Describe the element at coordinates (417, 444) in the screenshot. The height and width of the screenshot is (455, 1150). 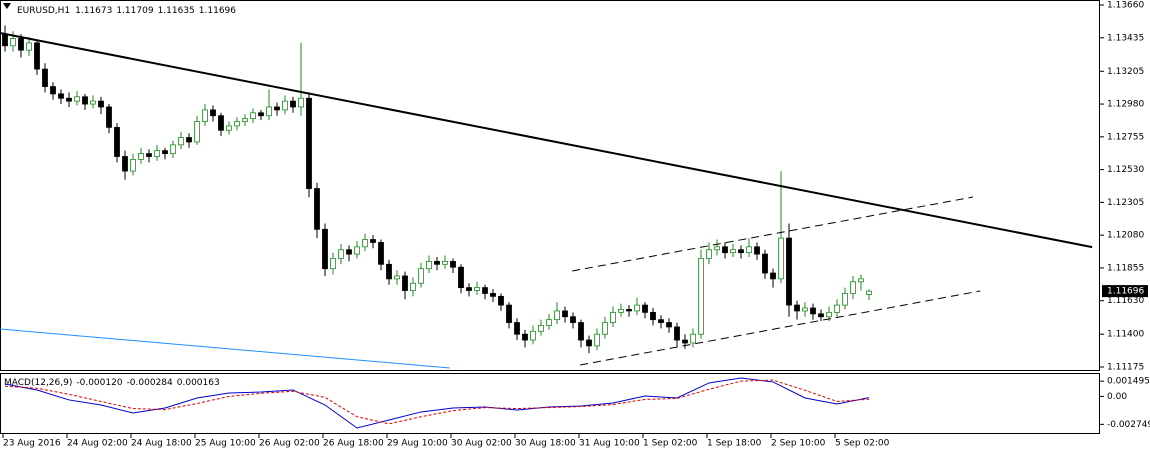
I see `x-tick-label: 29 Aug 10:00` at that location.